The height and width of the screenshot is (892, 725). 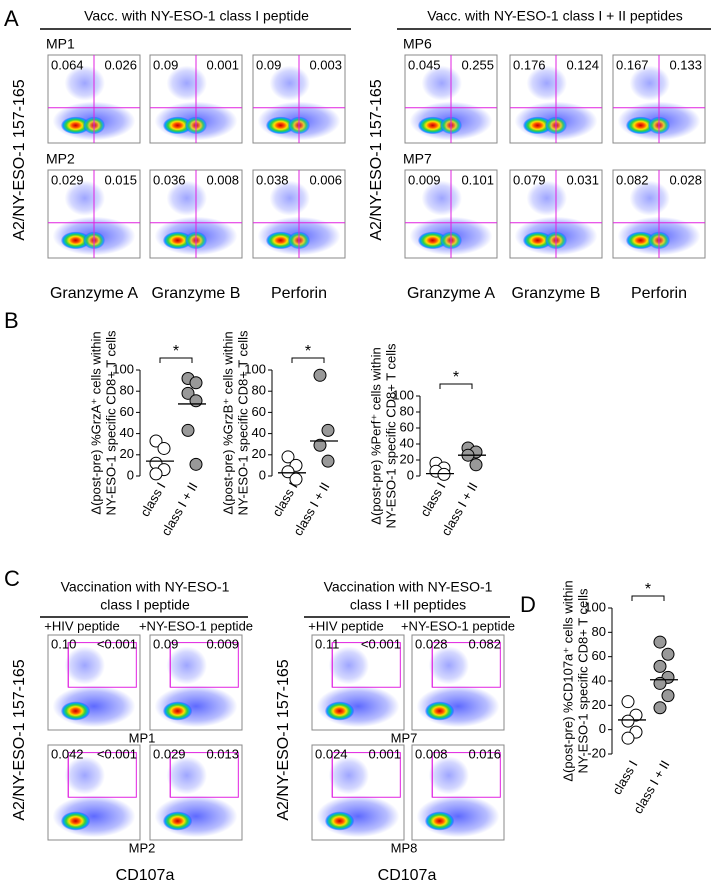 I want to click on quadrant-value: 0.079, so click(x=529, y=179).